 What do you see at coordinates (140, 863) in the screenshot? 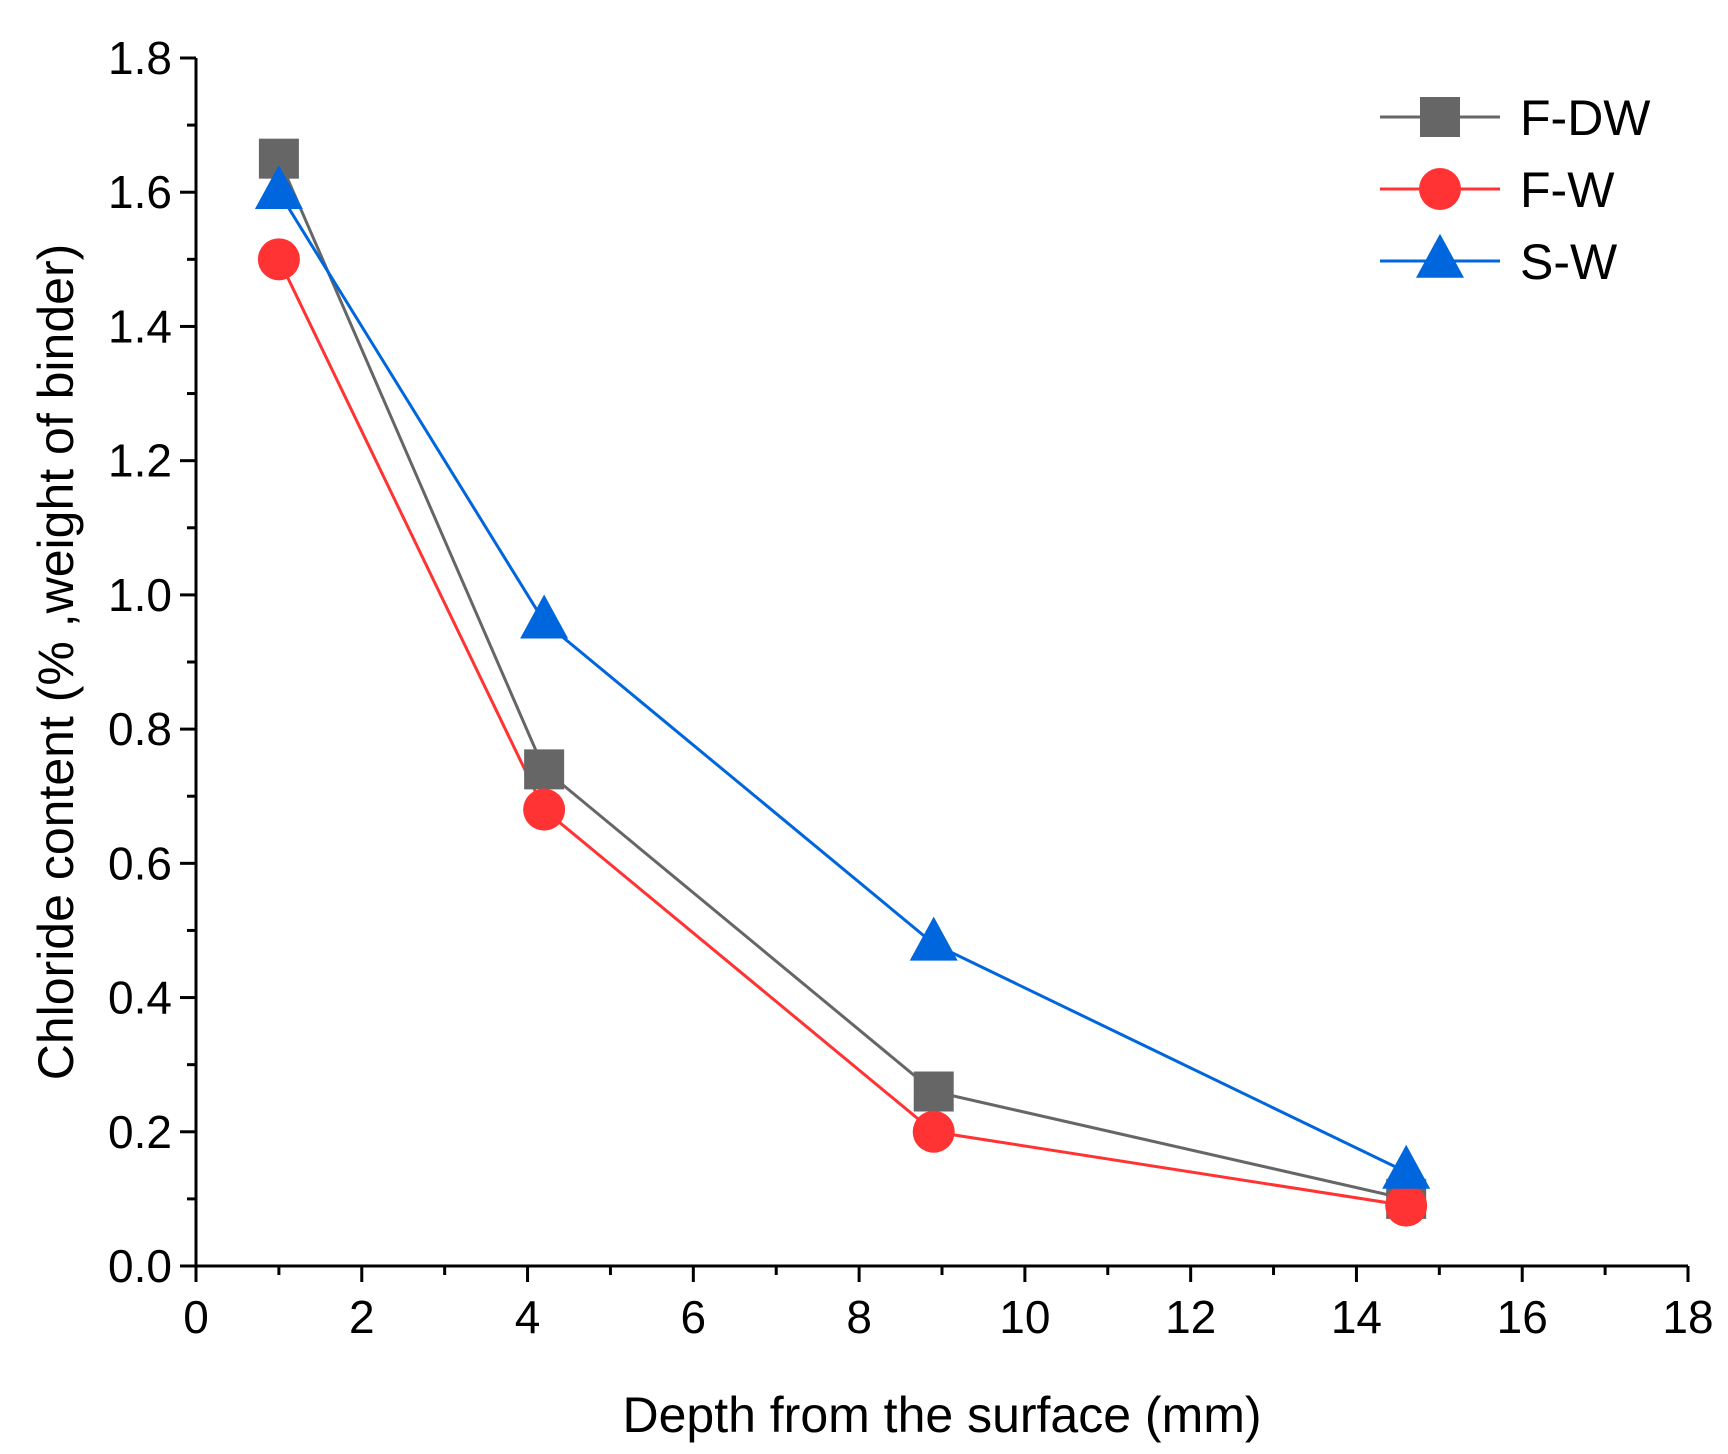
I see `y-tick-label: 0.6` at bounding box center [140, 863].